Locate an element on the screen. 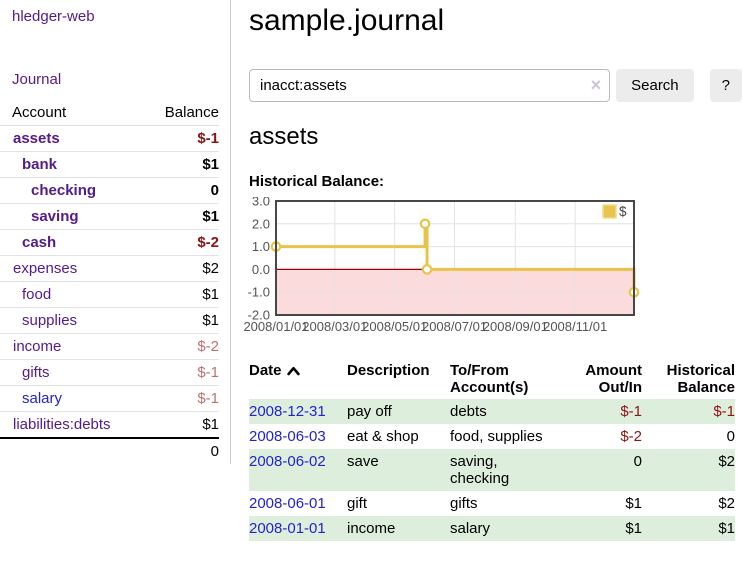  column-header-description: Description is located at coordinates (388, 370).